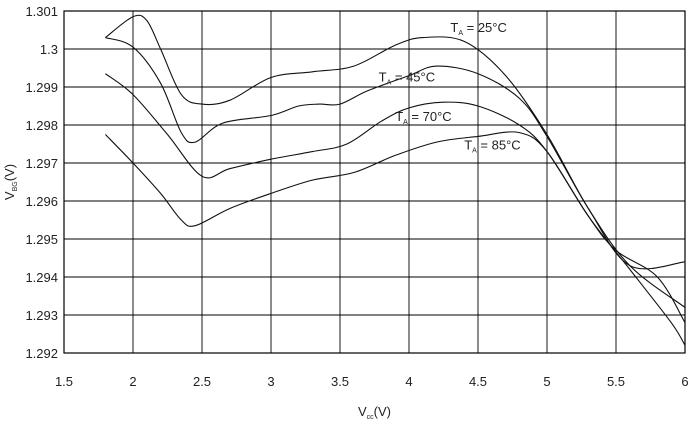  Describe the element at coordinates (64, 381) in the screenshot. I see `x-tick-label: 1.5` at that location.